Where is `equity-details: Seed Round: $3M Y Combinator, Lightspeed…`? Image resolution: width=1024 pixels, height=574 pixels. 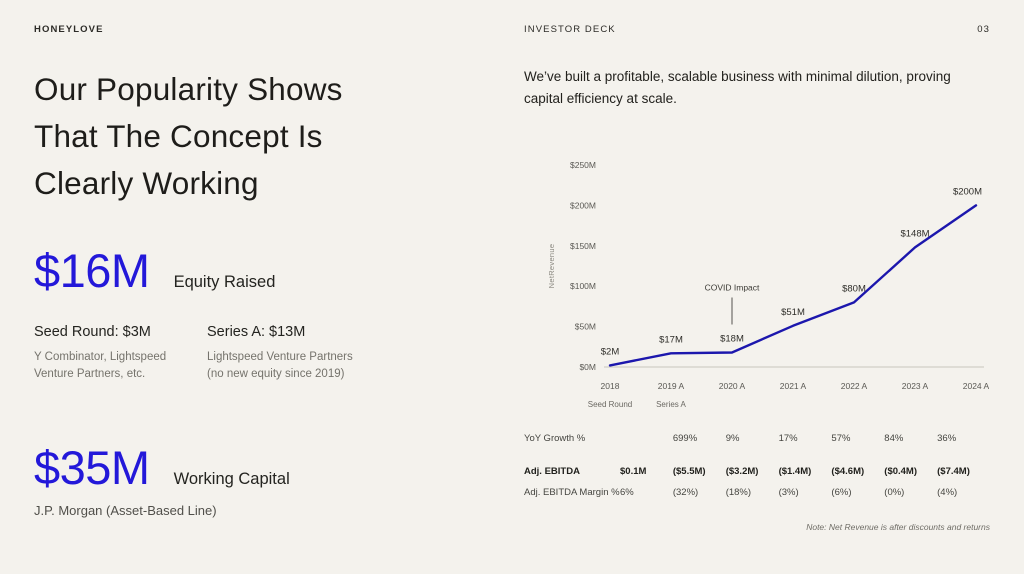
equity-details: Seed Round: $3M Y Combinator, Lightspeed… is located at coordinates (261, 354).